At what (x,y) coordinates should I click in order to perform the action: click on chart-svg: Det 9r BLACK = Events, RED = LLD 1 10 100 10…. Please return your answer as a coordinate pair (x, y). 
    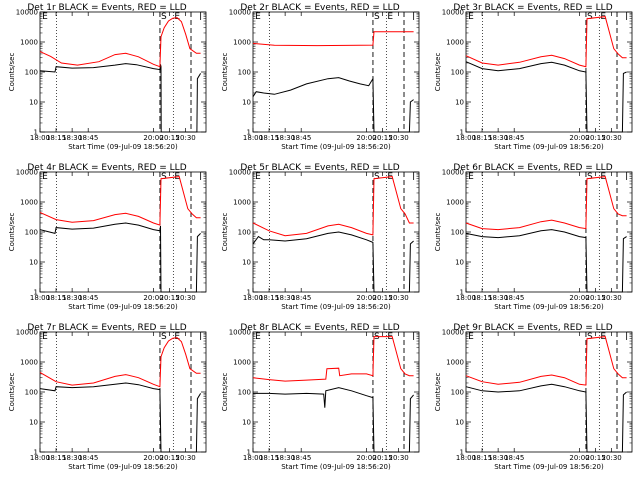
    Looking at the image, I should click on (533, 397).